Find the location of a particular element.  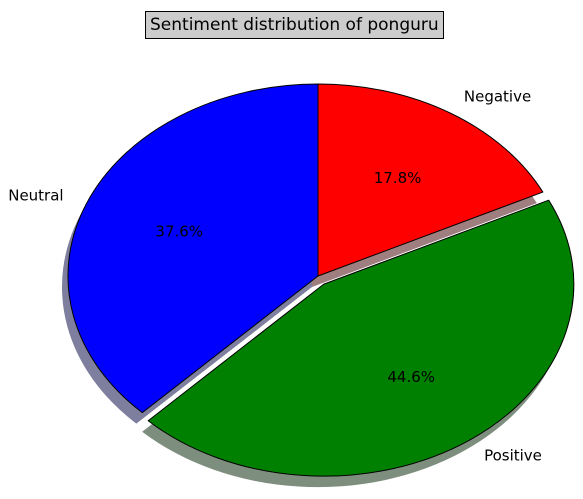

slice-label-positive: Positive is located at coordinates (513, 455).